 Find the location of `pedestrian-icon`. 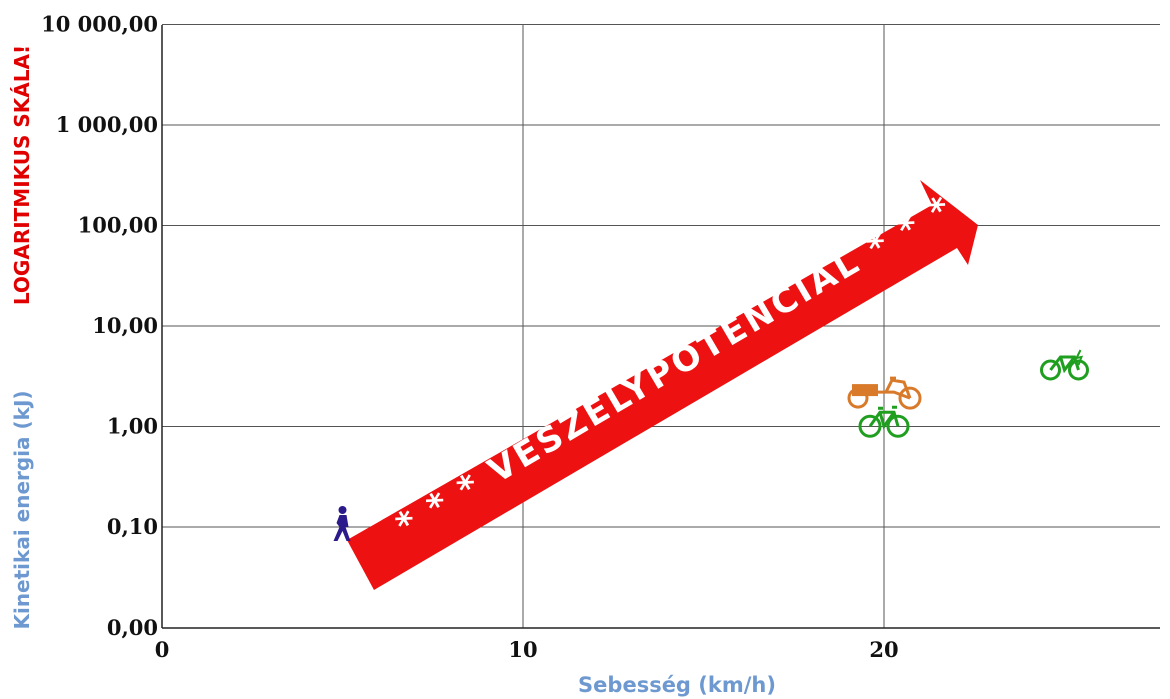

pedestrian-icon is located at coordinates (342, 523).